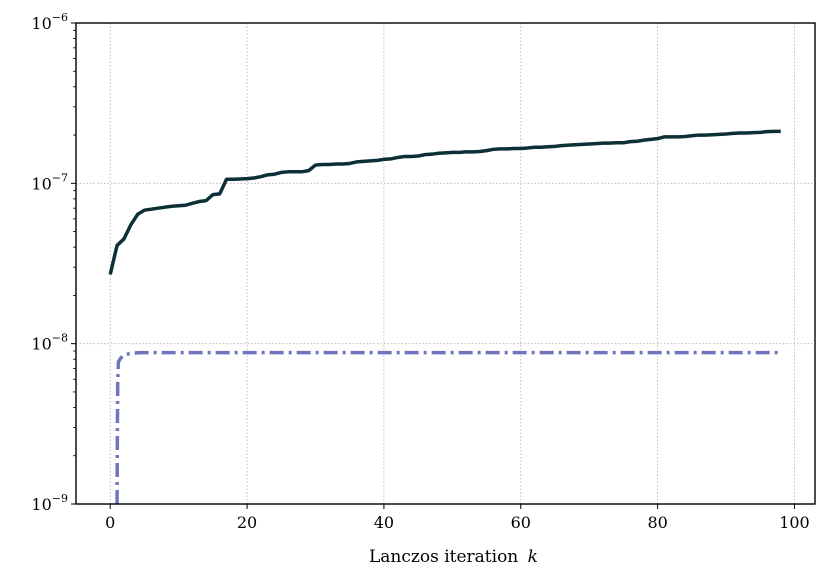  I want to click on y-tick-label: 10⁻⁹, so click(49, 503).